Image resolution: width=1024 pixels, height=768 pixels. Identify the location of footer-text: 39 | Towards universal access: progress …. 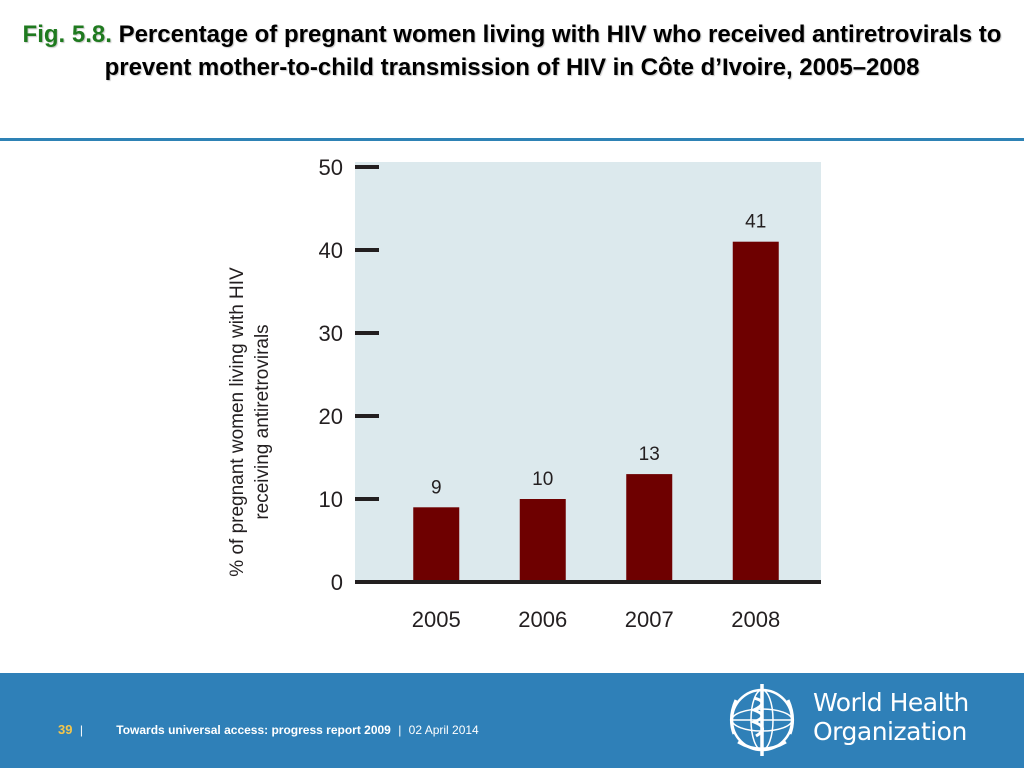
(268, 729).